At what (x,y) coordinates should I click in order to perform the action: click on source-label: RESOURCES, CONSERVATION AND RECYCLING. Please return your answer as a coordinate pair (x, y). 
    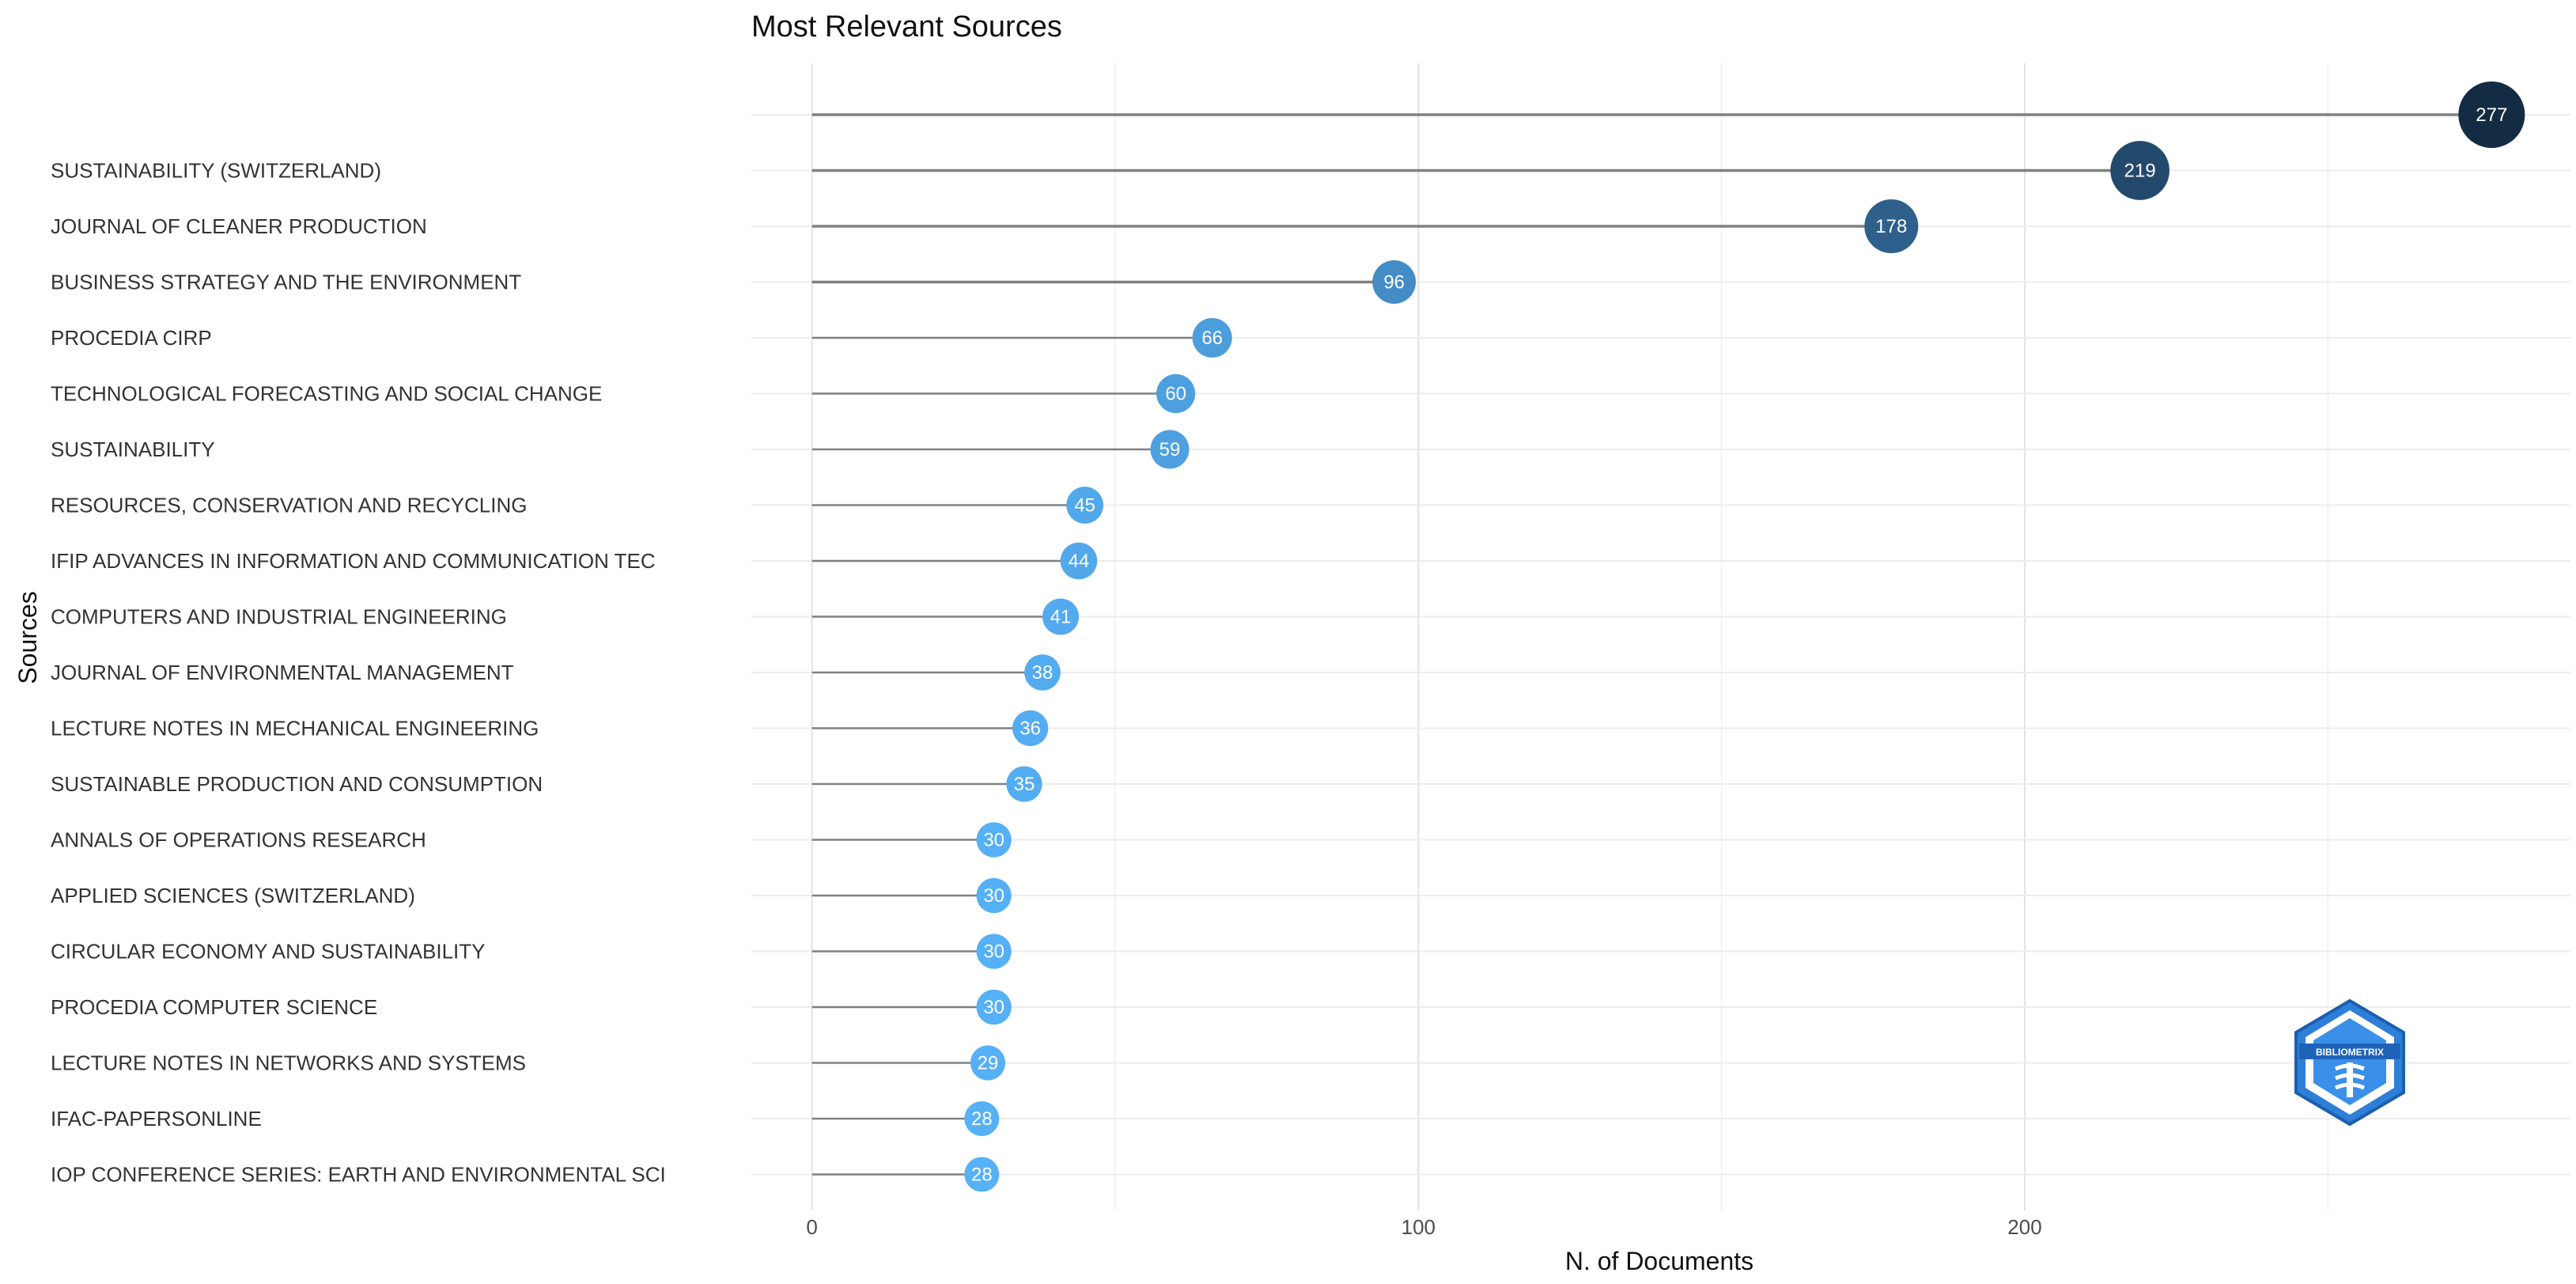
    Looking at the image, I should click on (289, 505).